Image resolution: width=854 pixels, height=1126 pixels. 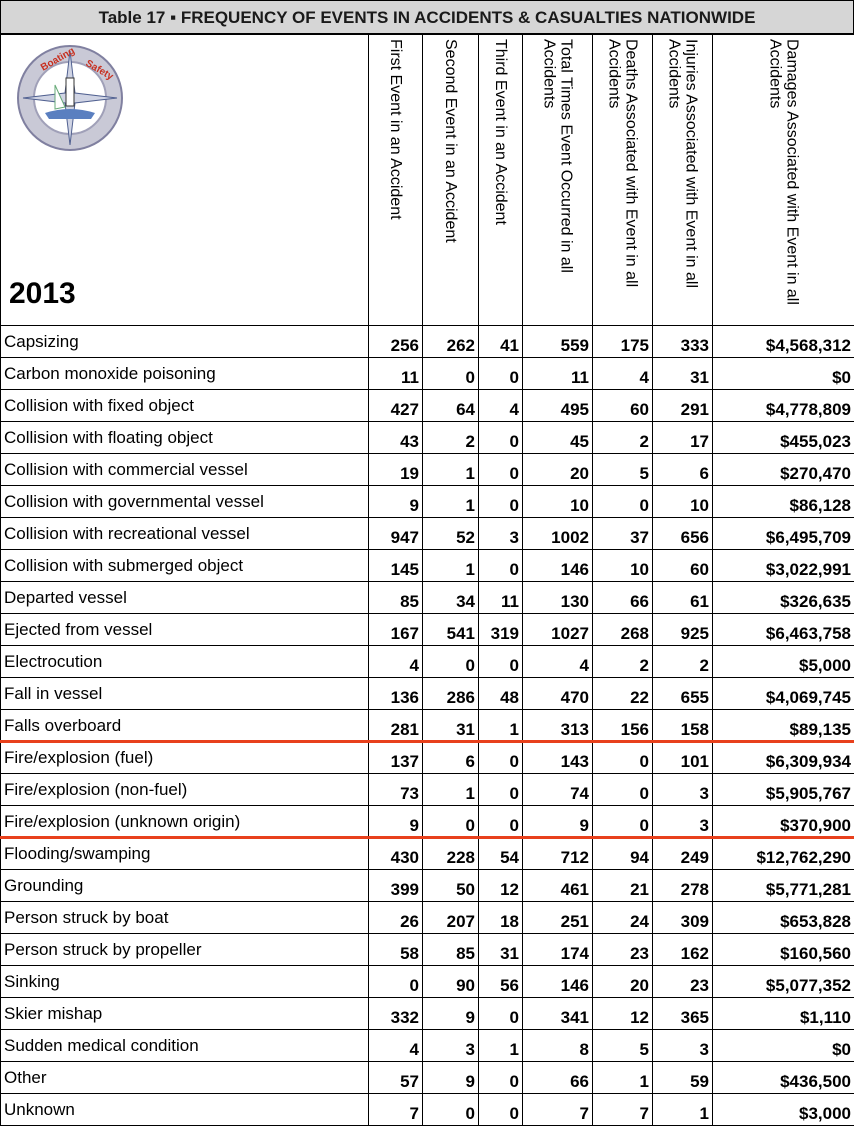 I want to click on cell: 31, so click(x=451, y=726).